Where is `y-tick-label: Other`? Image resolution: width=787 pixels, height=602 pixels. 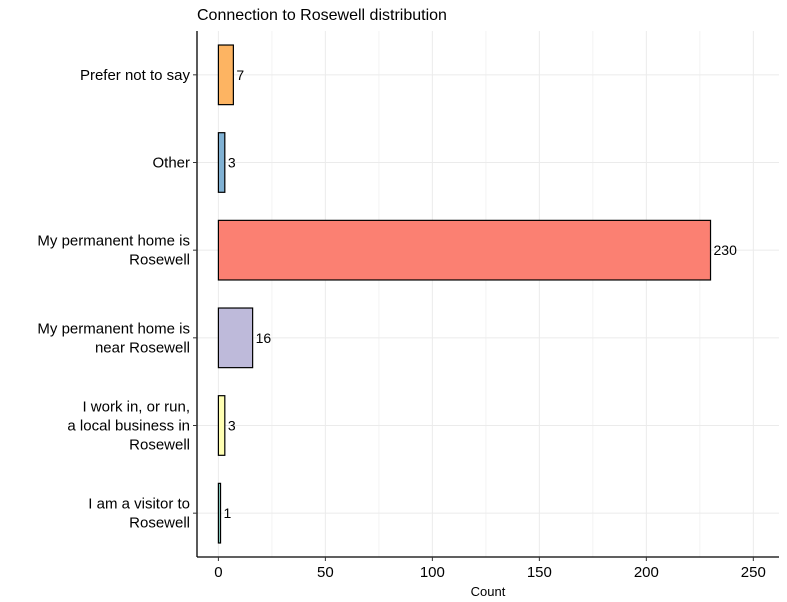
y-tick-label: Other is located at coordinates (171, 163).